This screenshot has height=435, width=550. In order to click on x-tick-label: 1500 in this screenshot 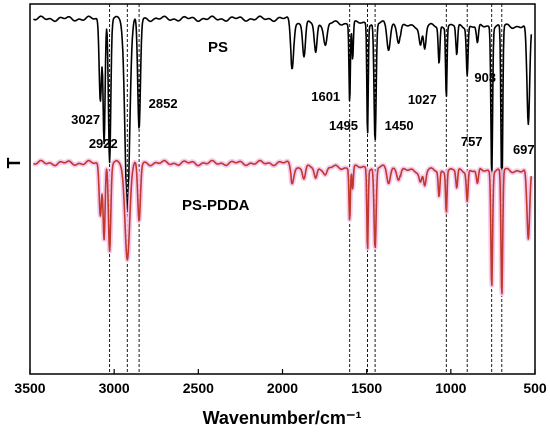, I will do `click(366, 388)`.